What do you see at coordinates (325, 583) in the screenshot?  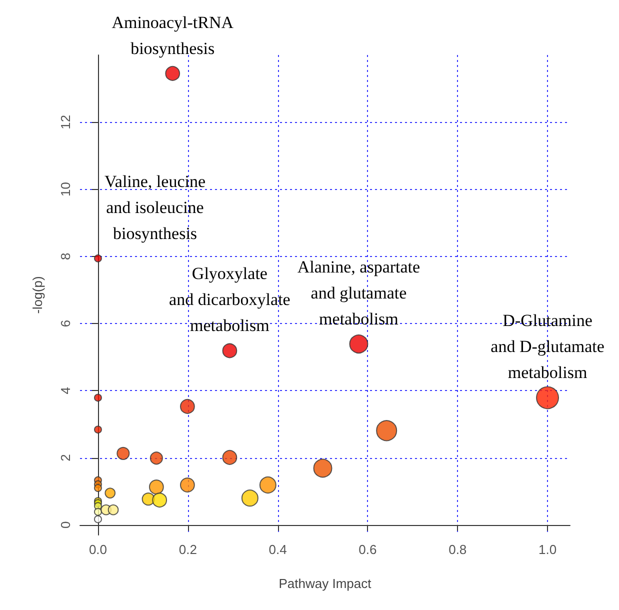 I see `x-axis-title: Pathway Impact` at bounding box center [325, 583].